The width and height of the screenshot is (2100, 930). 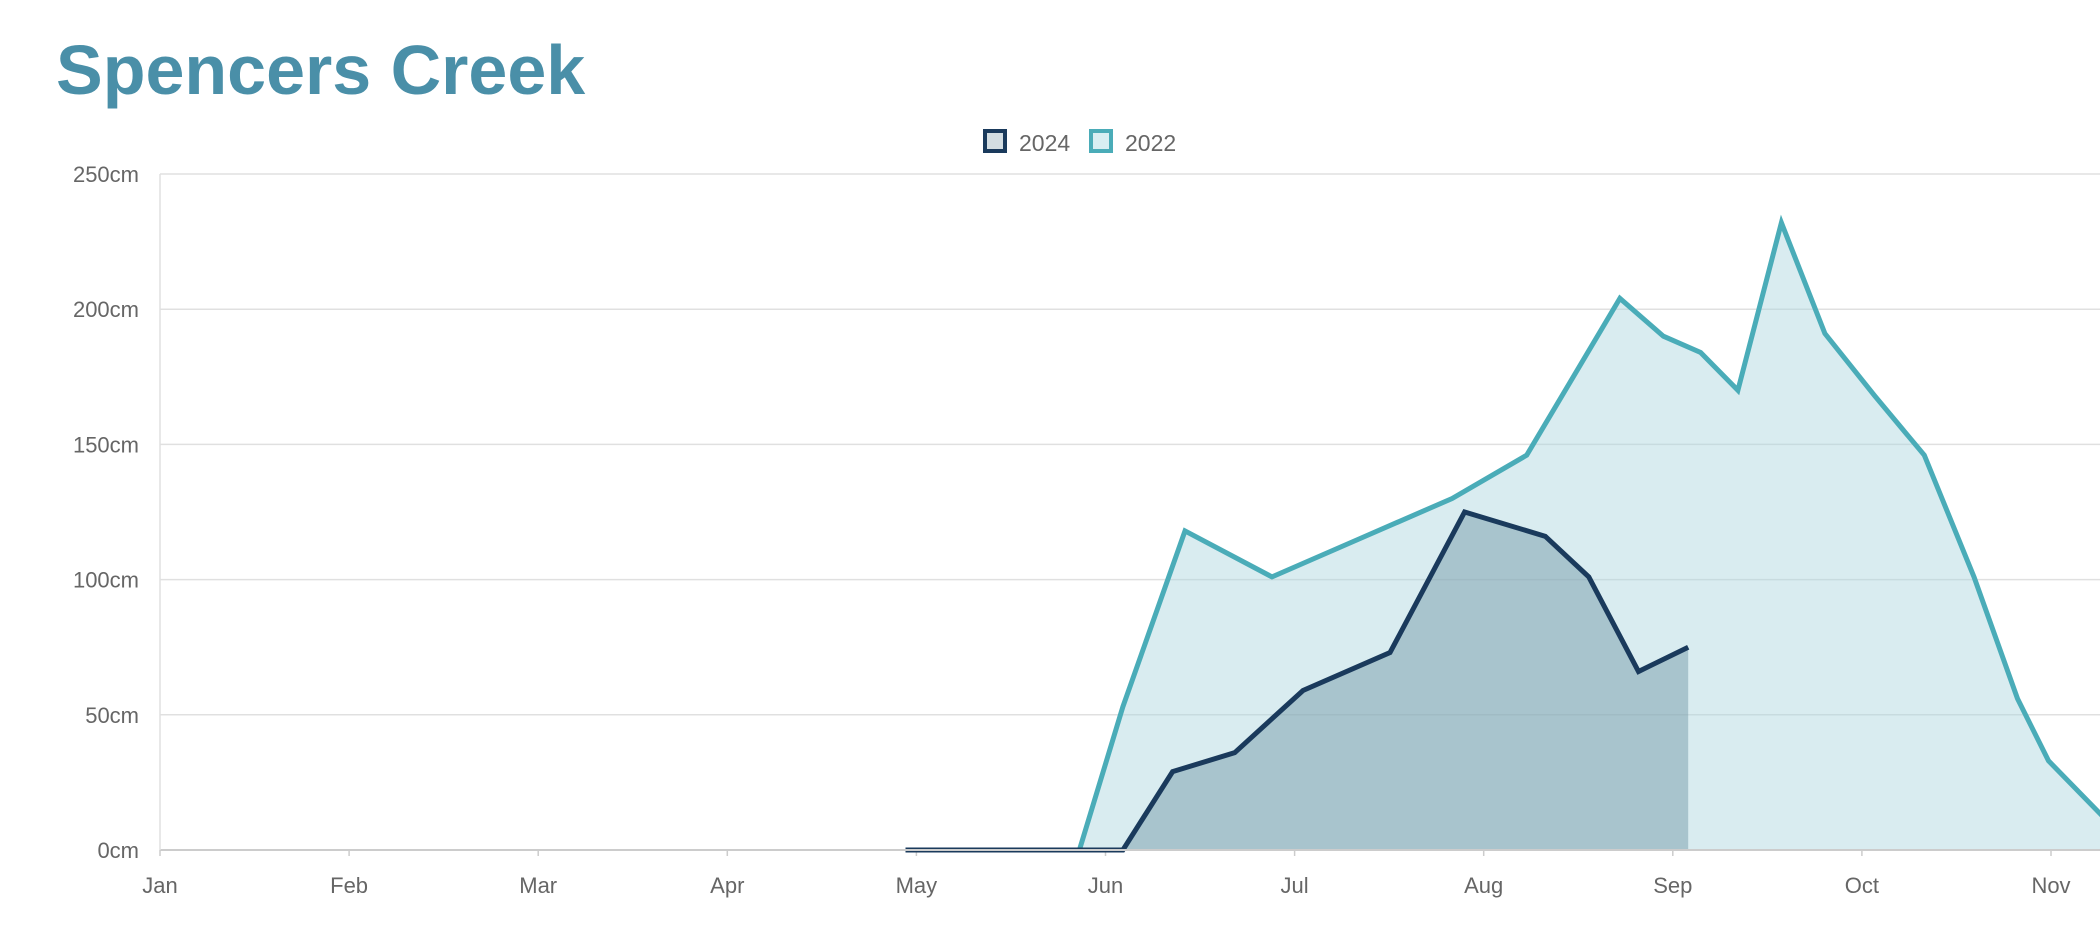 I want to click on y-tick-label: 100cm, so click(x=106, y=580).